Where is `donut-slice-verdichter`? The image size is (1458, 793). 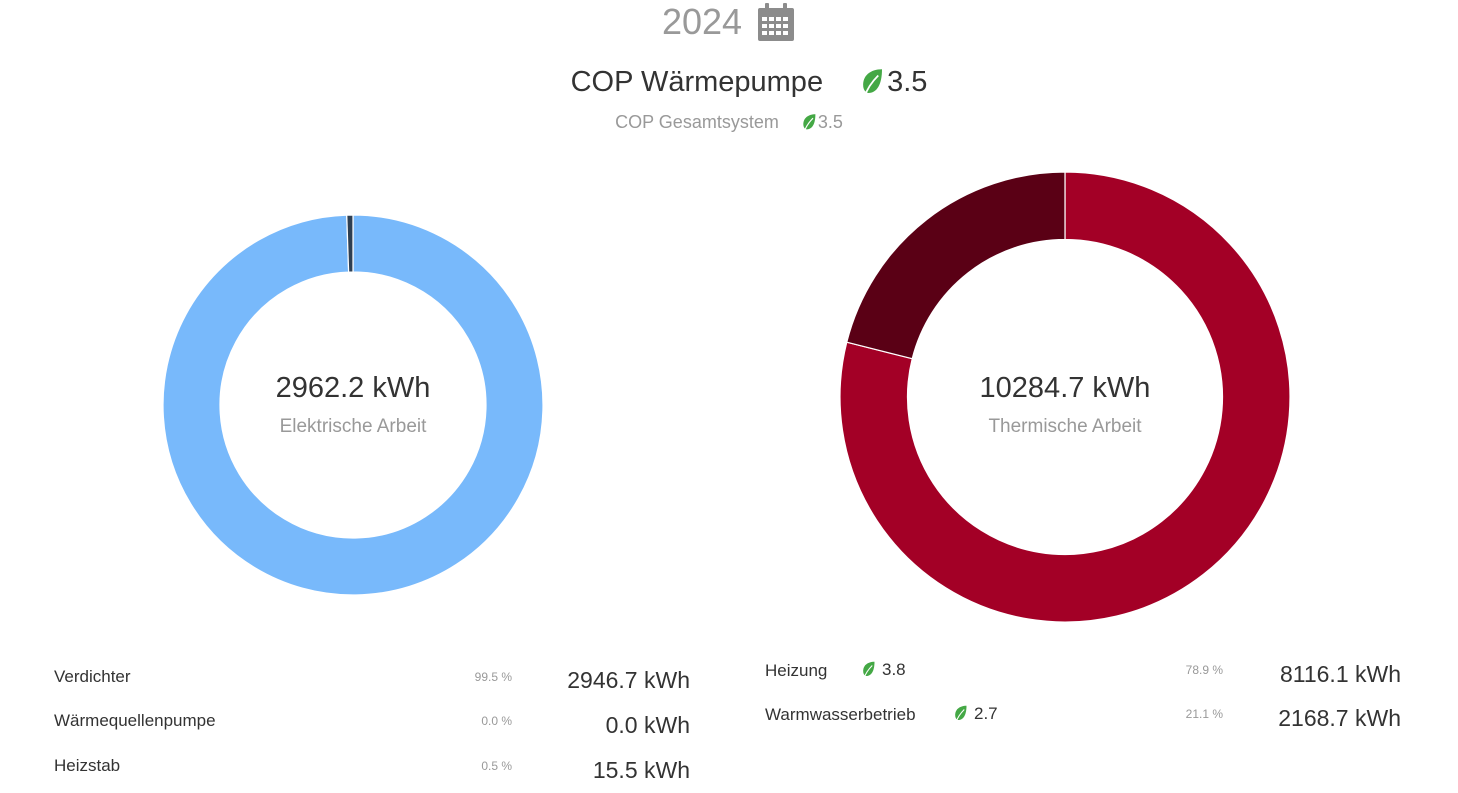 donut-slice-verdichter is located at coordinates (353, 405).